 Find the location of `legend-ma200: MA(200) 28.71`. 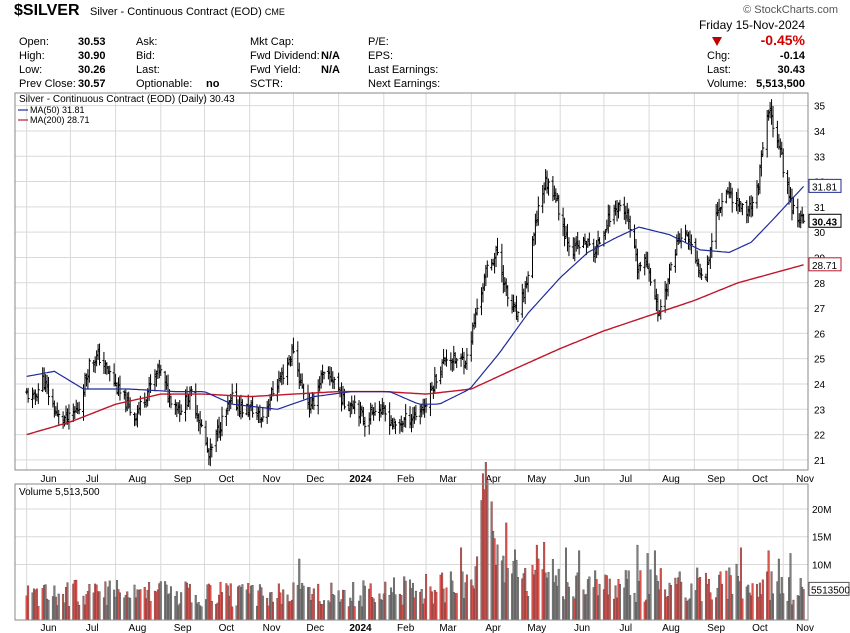

legend-ma200: MA(200) 28.71 is located at coordinates (60, 120).